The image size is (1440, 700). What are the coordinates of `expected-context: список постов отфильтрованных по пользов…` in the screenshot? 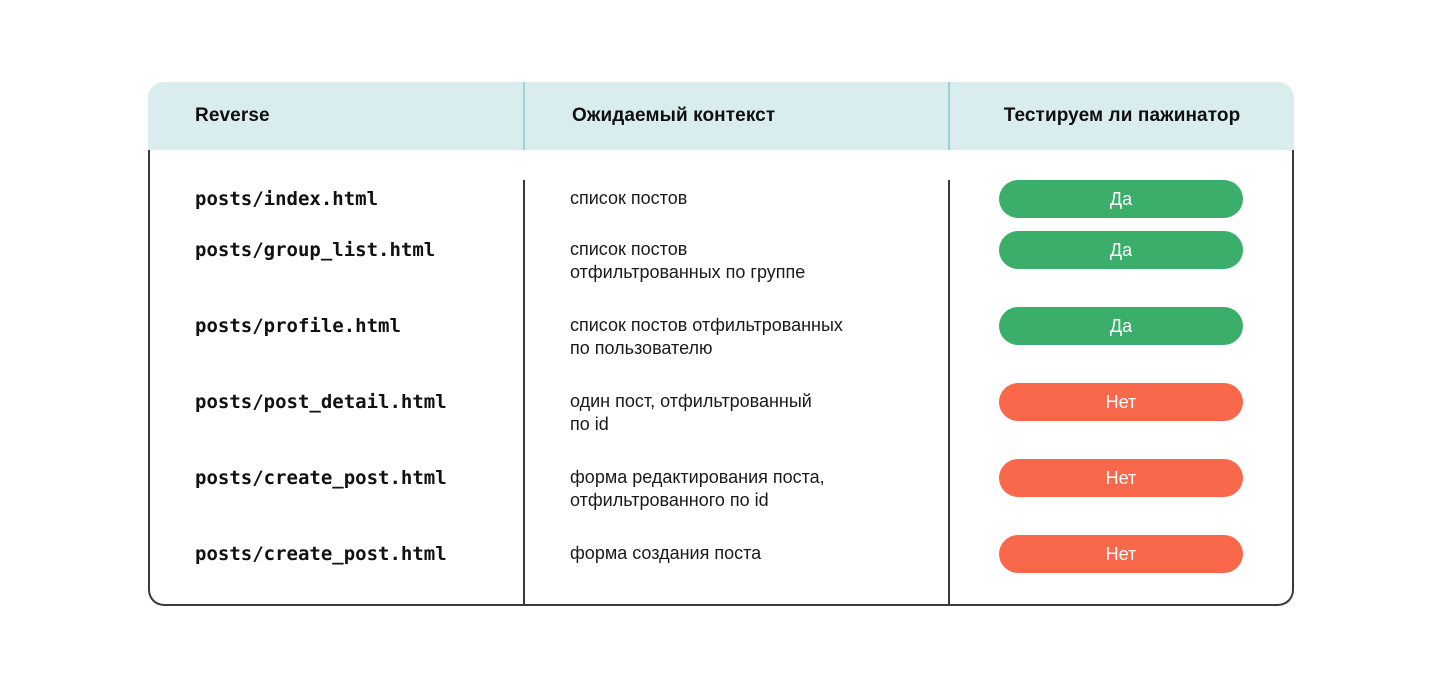 It's located at (706, 336).